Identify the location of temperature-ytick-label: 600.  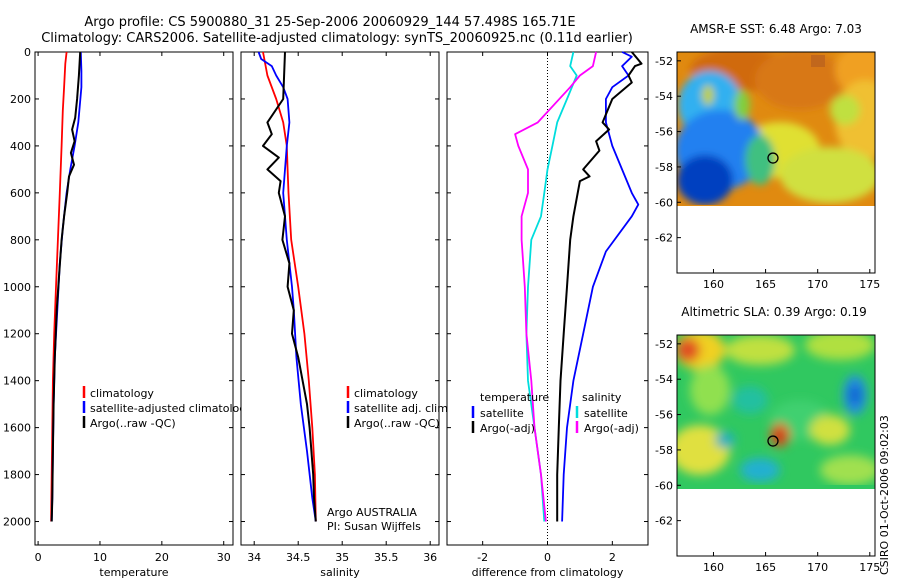
(20, 193).